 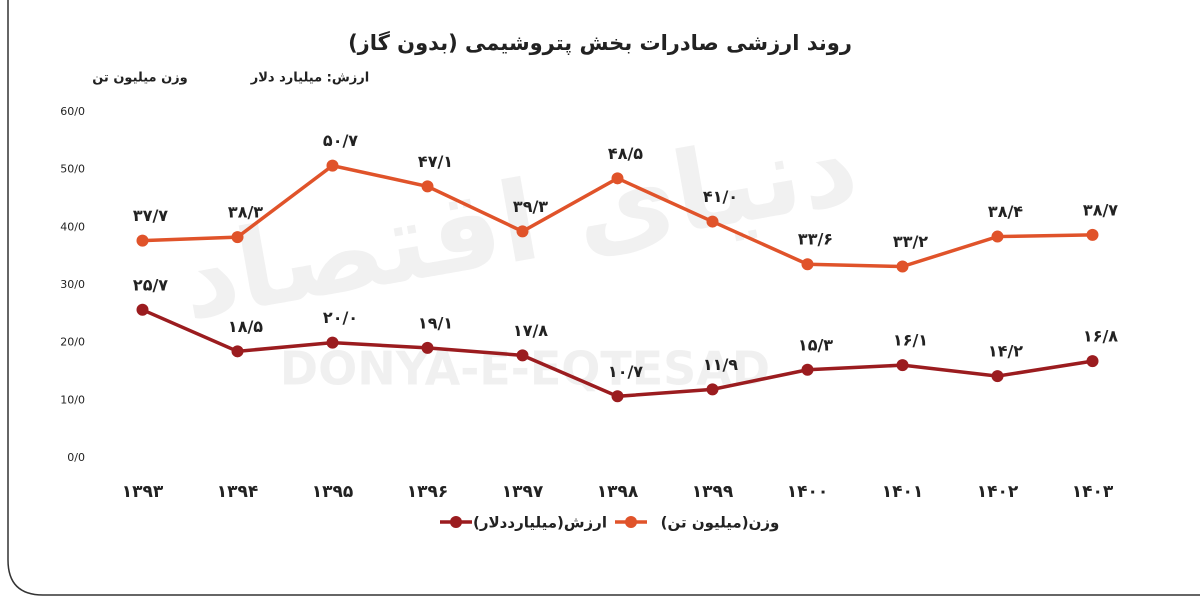 I want to click on x-tick-label: ۱۴۰۳, so click(x=1093, y=492).